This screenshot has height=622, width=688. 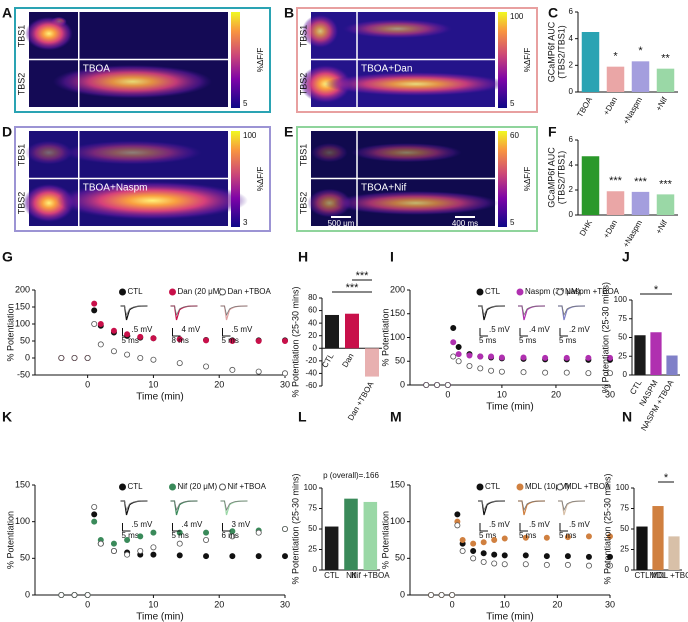 I want to click on row-label: TBS2, so click(x=21, y=203).